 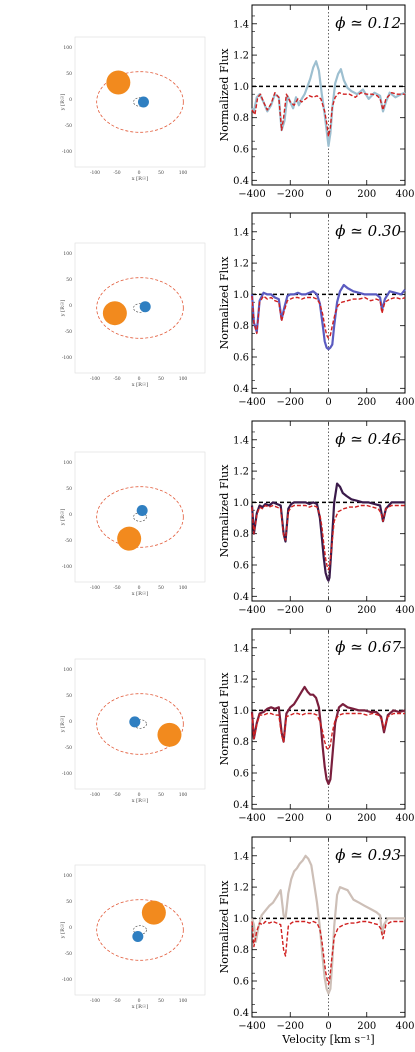 I want to click on orbit-frame, so click(x=140, y=517).